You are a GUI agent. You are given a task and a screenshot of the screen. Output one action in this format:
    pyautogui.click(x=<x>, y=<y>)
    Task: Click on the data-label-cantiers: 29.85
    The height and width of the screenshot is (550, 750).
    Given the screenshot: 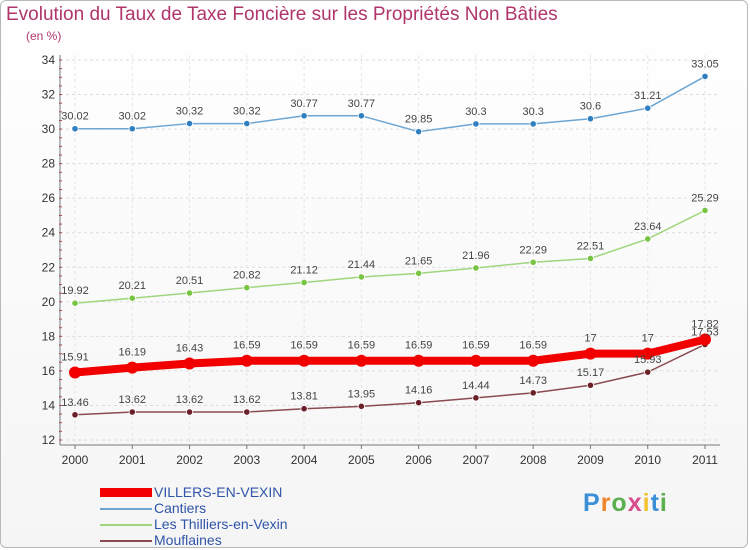 What is the action you would take?
    pyautogui.click(x=419, y=120)
    